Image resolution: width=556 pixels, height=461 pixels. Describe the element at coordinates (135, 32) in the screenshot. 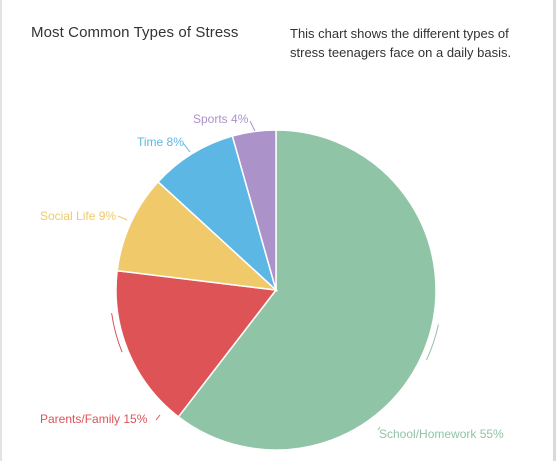

I see `chart-title: Most Common Types of Stress` at that location.